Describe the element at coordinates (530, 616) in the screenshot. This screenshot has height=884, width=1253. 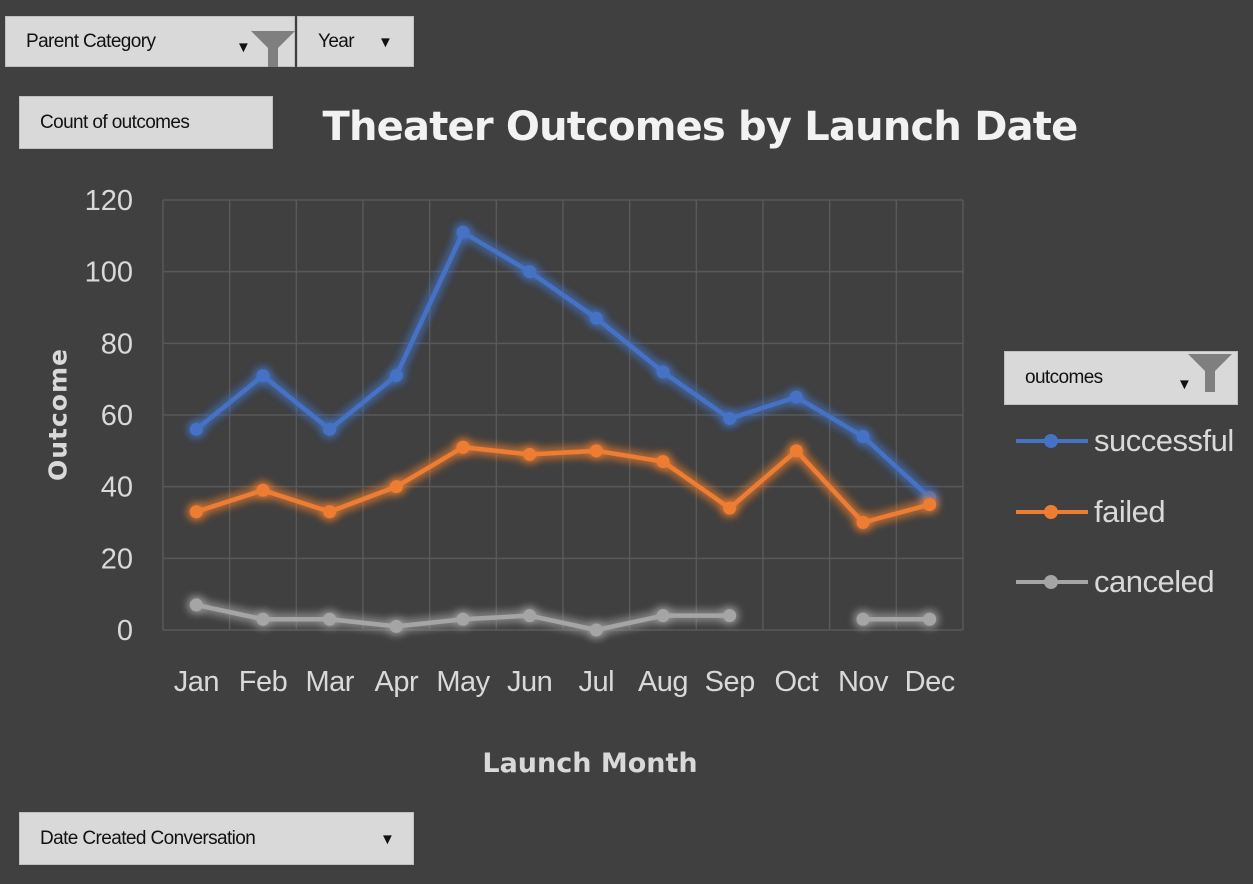
I see `data-point-canceled-jun` at that location.